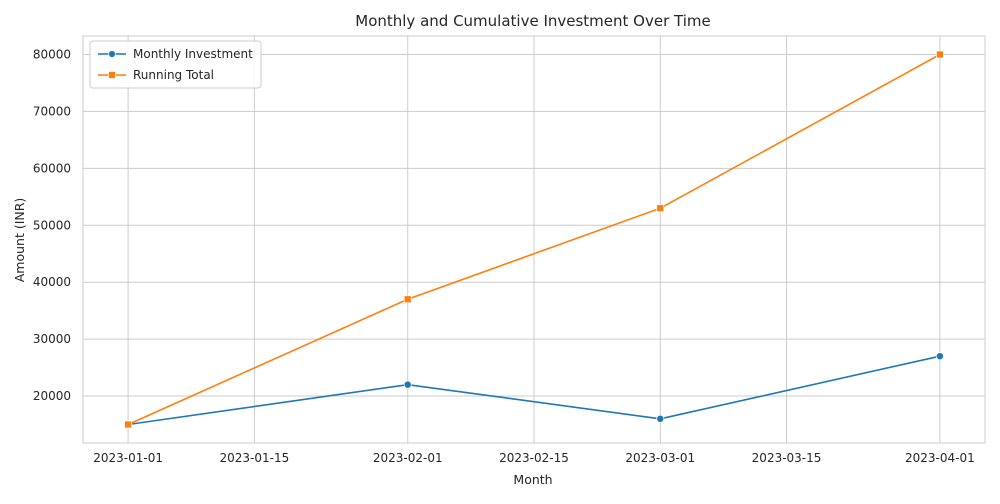 The width and height of the screenshot is (1000, 504). Describe the element at coordinates (112, 54) in the screenshot. I see `legend-marker-monthly` at that location.